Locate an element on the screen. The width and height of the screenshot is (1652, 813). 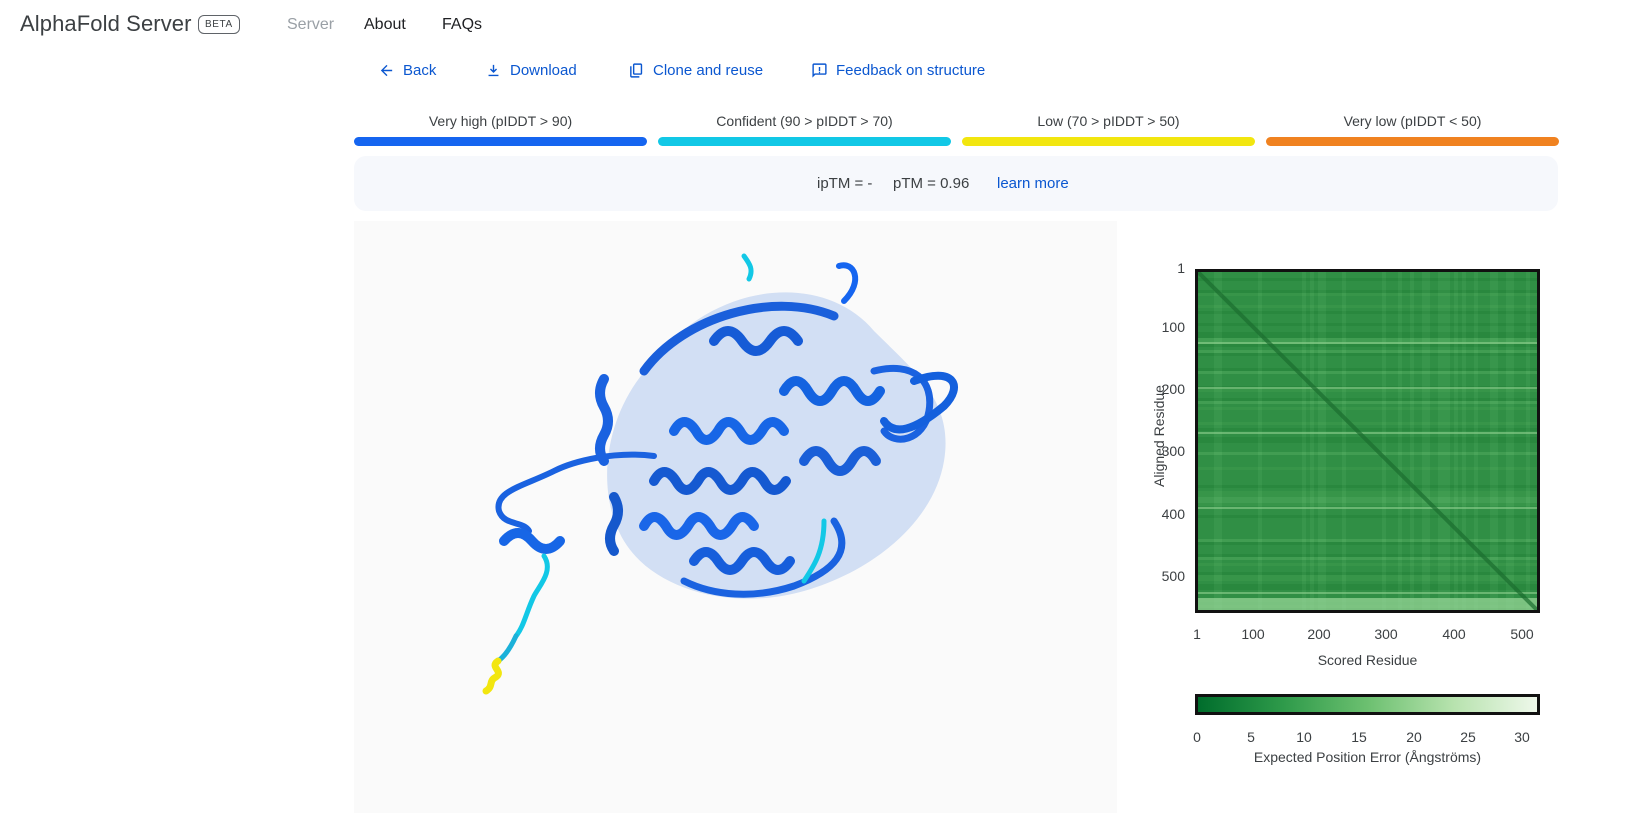
pae-heatmap-render is located at coordinates (1367, 441).